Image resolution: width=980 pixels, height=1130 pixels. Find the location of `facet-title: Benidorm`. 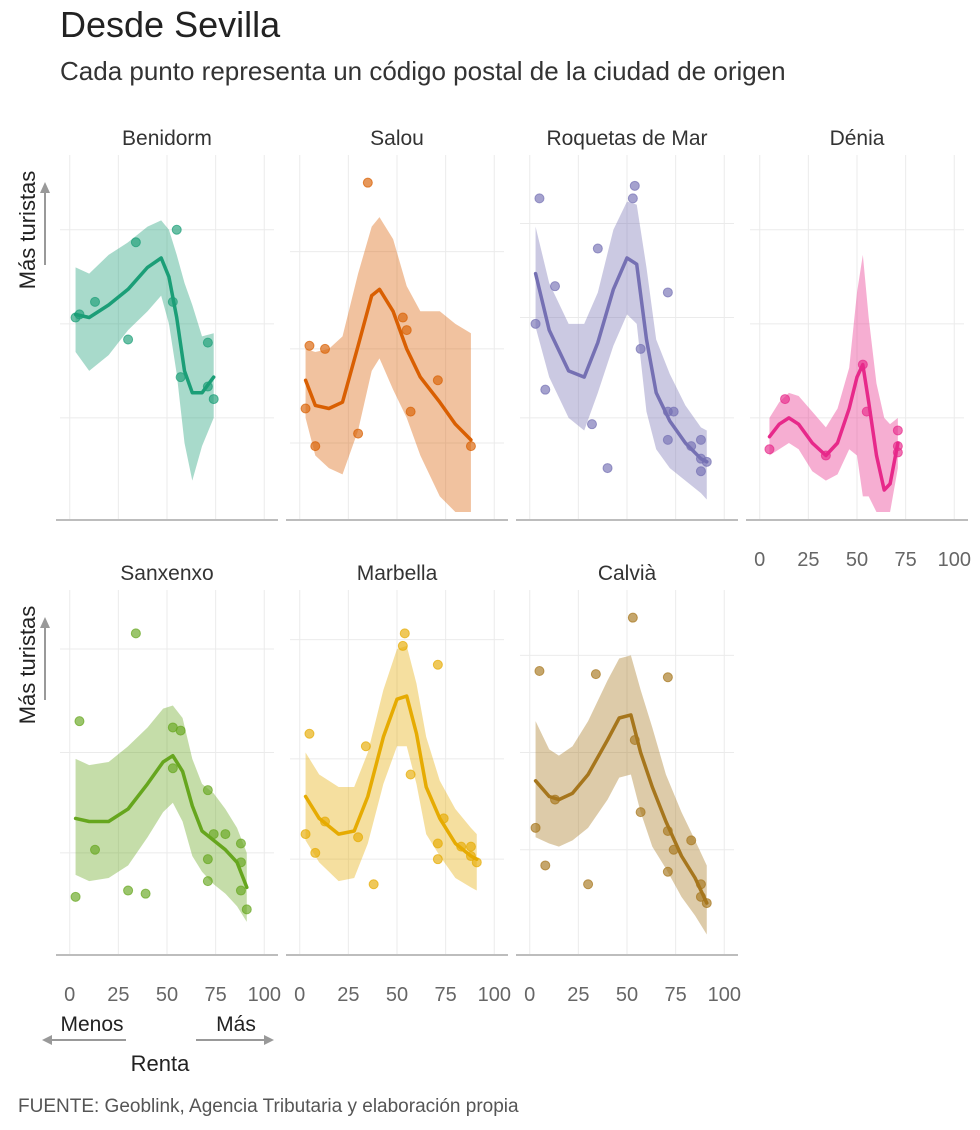

facet-title: Benidorm is located at coordinates (167, 138).